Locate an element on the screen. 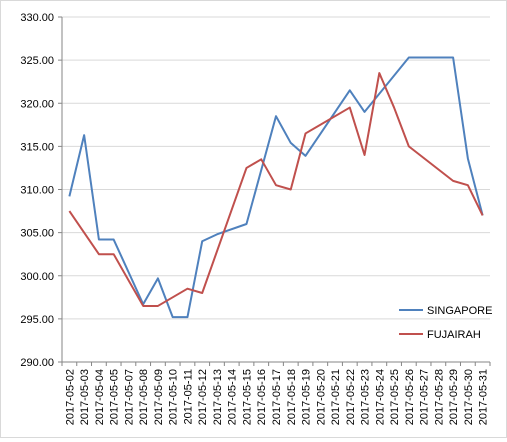 The height and width of the screenshot is (442, 507). x-tick-label: 2017-05-15 is located at coordinates (247, 397).